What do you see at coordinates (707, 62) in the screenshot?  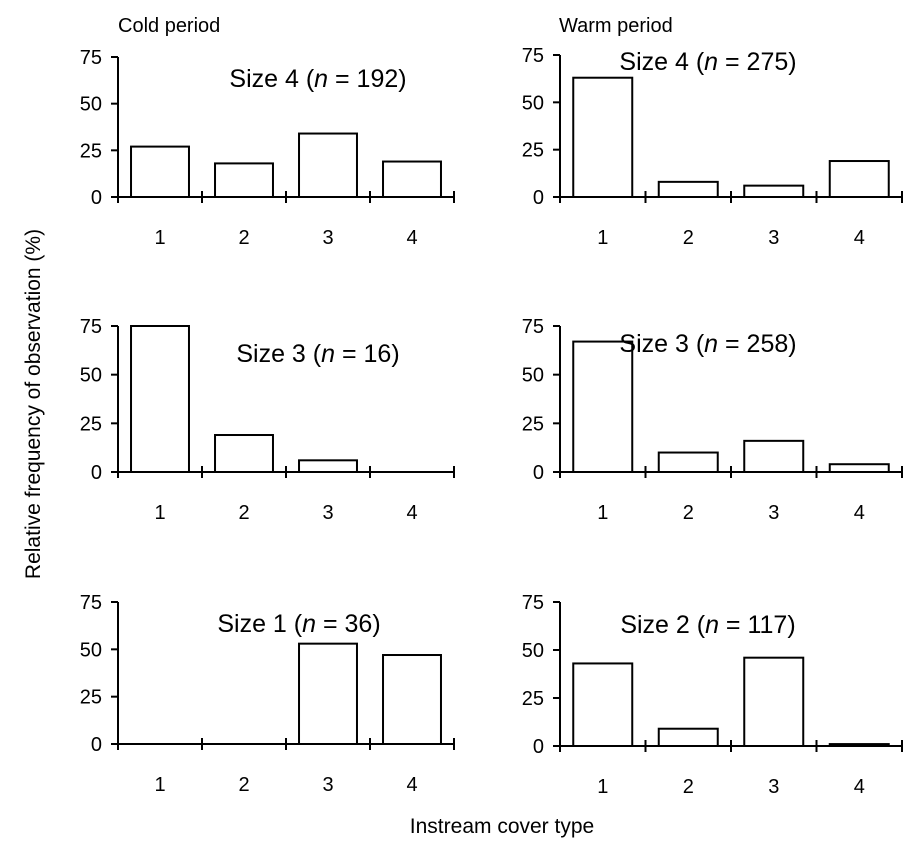 I see `panel-title: Size 4 (n = 275)` at bounding box center [707, 62].